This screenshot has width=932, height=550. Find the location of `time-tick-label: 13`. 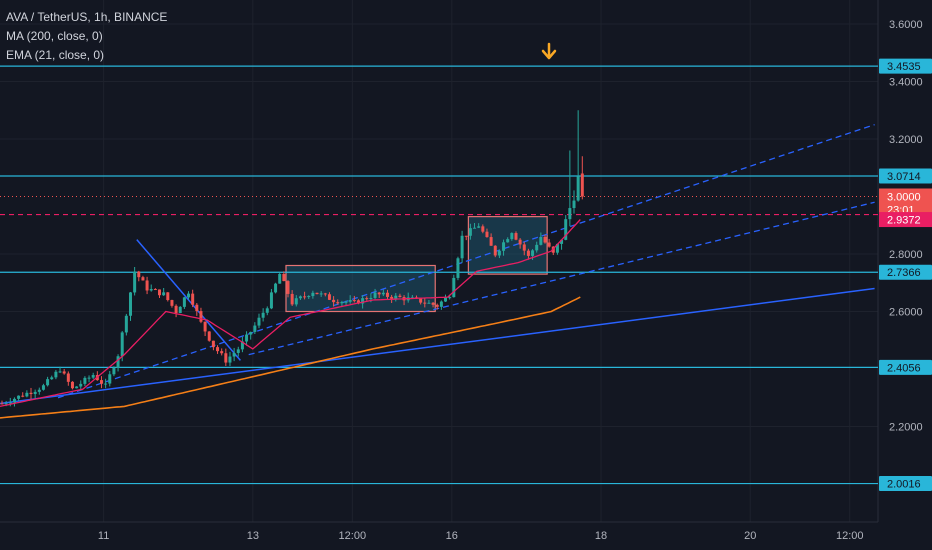

time-tick-label: 13 is located at coordinates (253, 536).